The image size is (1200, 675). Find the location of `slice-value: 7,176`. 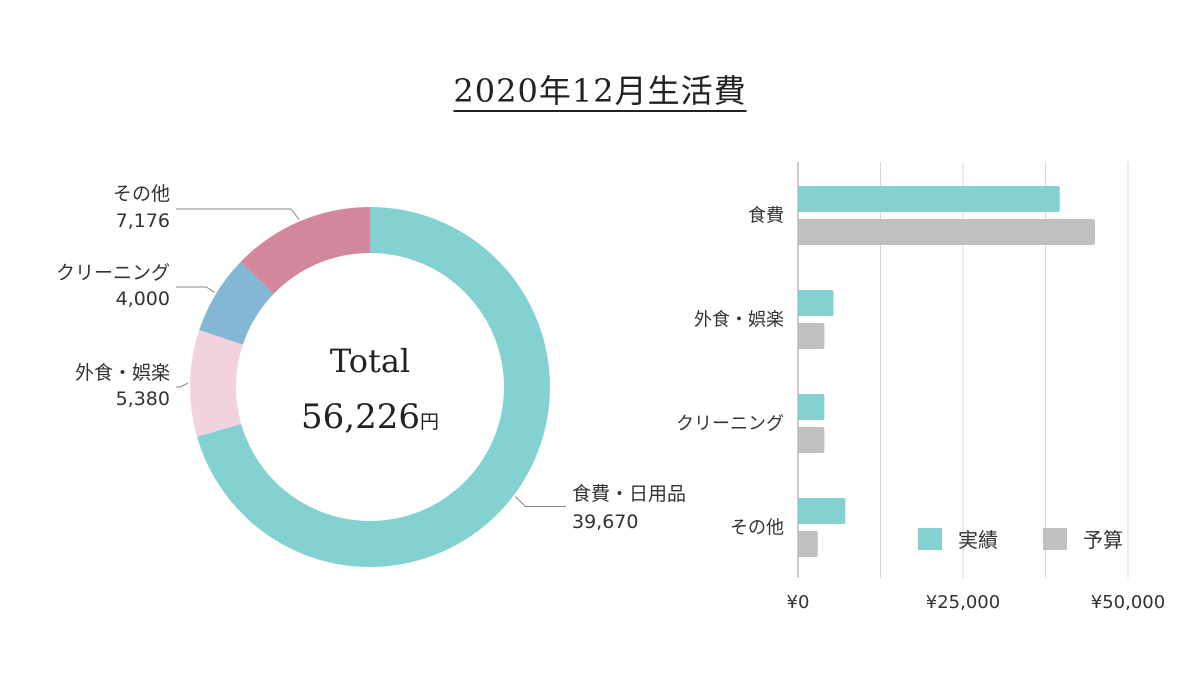

slice-value: 7,176 is located at coordinates (143, 221).